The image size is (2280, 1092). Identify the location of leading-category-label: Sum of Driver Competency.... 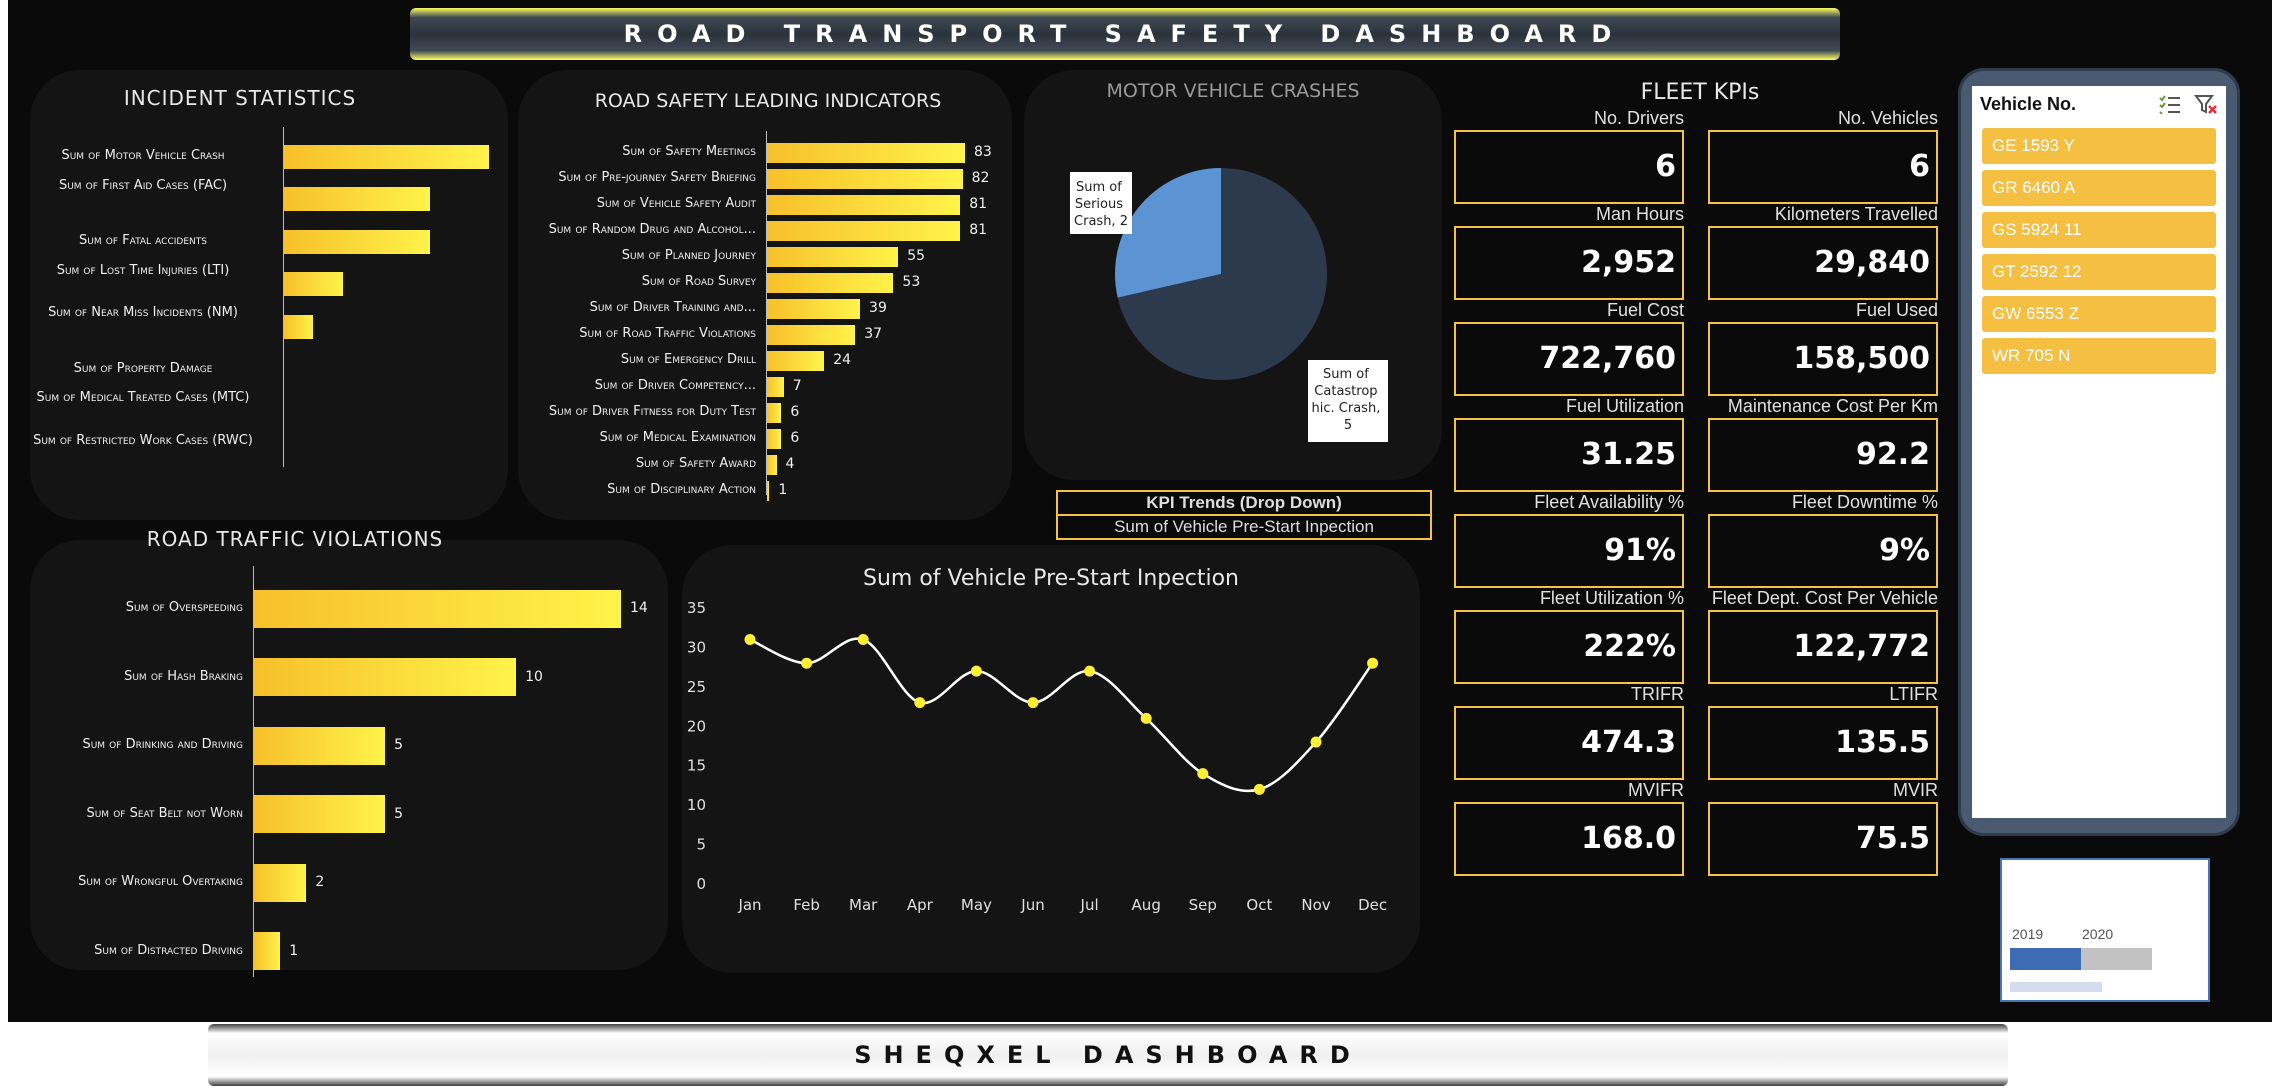
(675, 385).